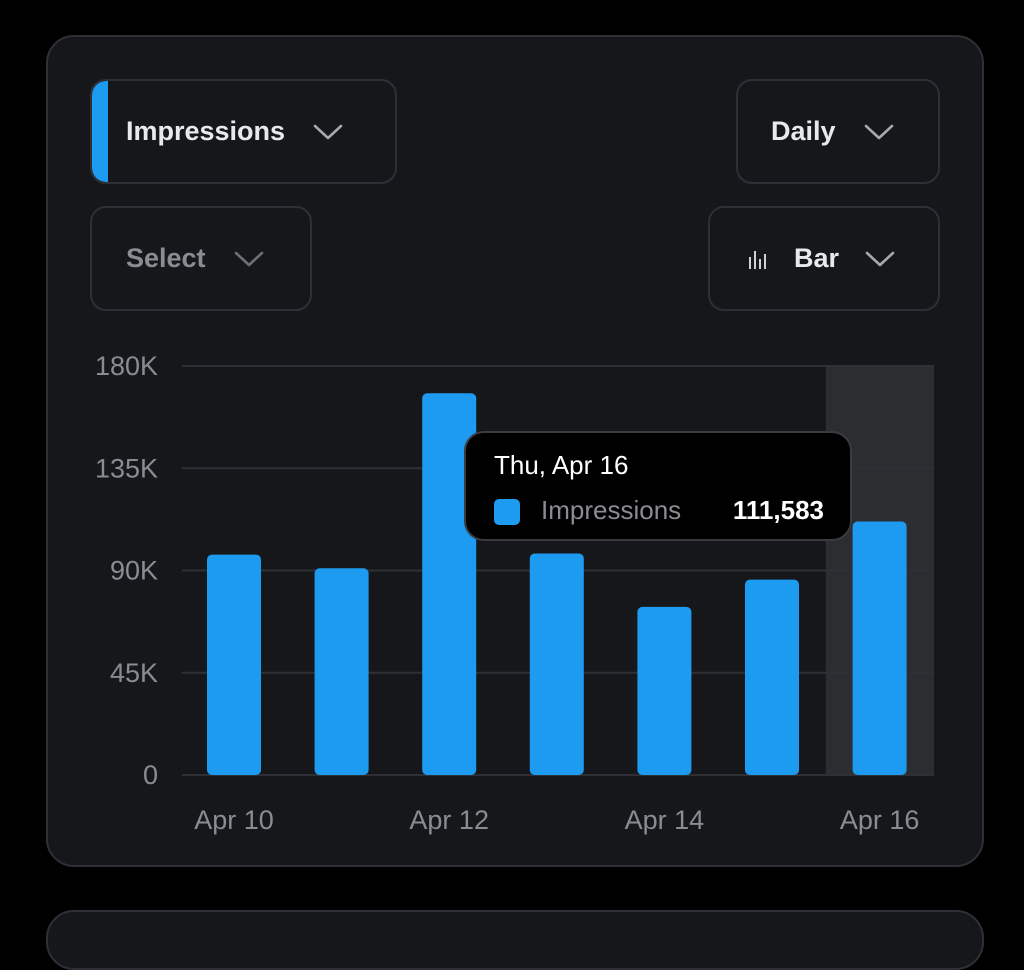 This screenshot has height=970, width=1024. Describe the element at coordinates (507, 512) in the screenshot. I see `tooltip-series-swatch` at that location.